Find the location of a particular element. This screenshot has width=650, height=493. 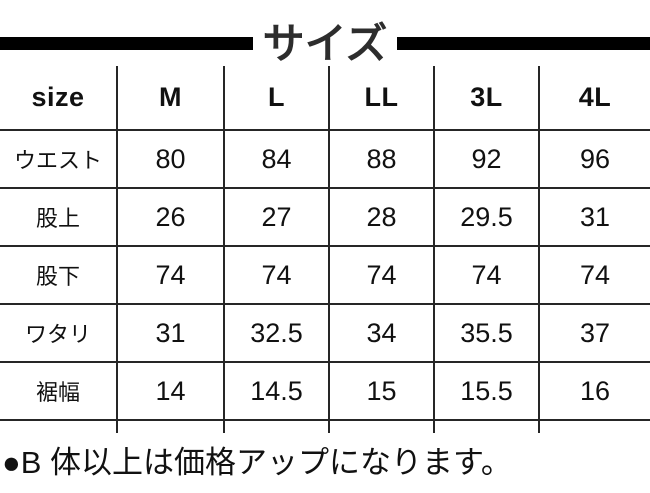

title-bar-left is located at coordinates (126, 43).